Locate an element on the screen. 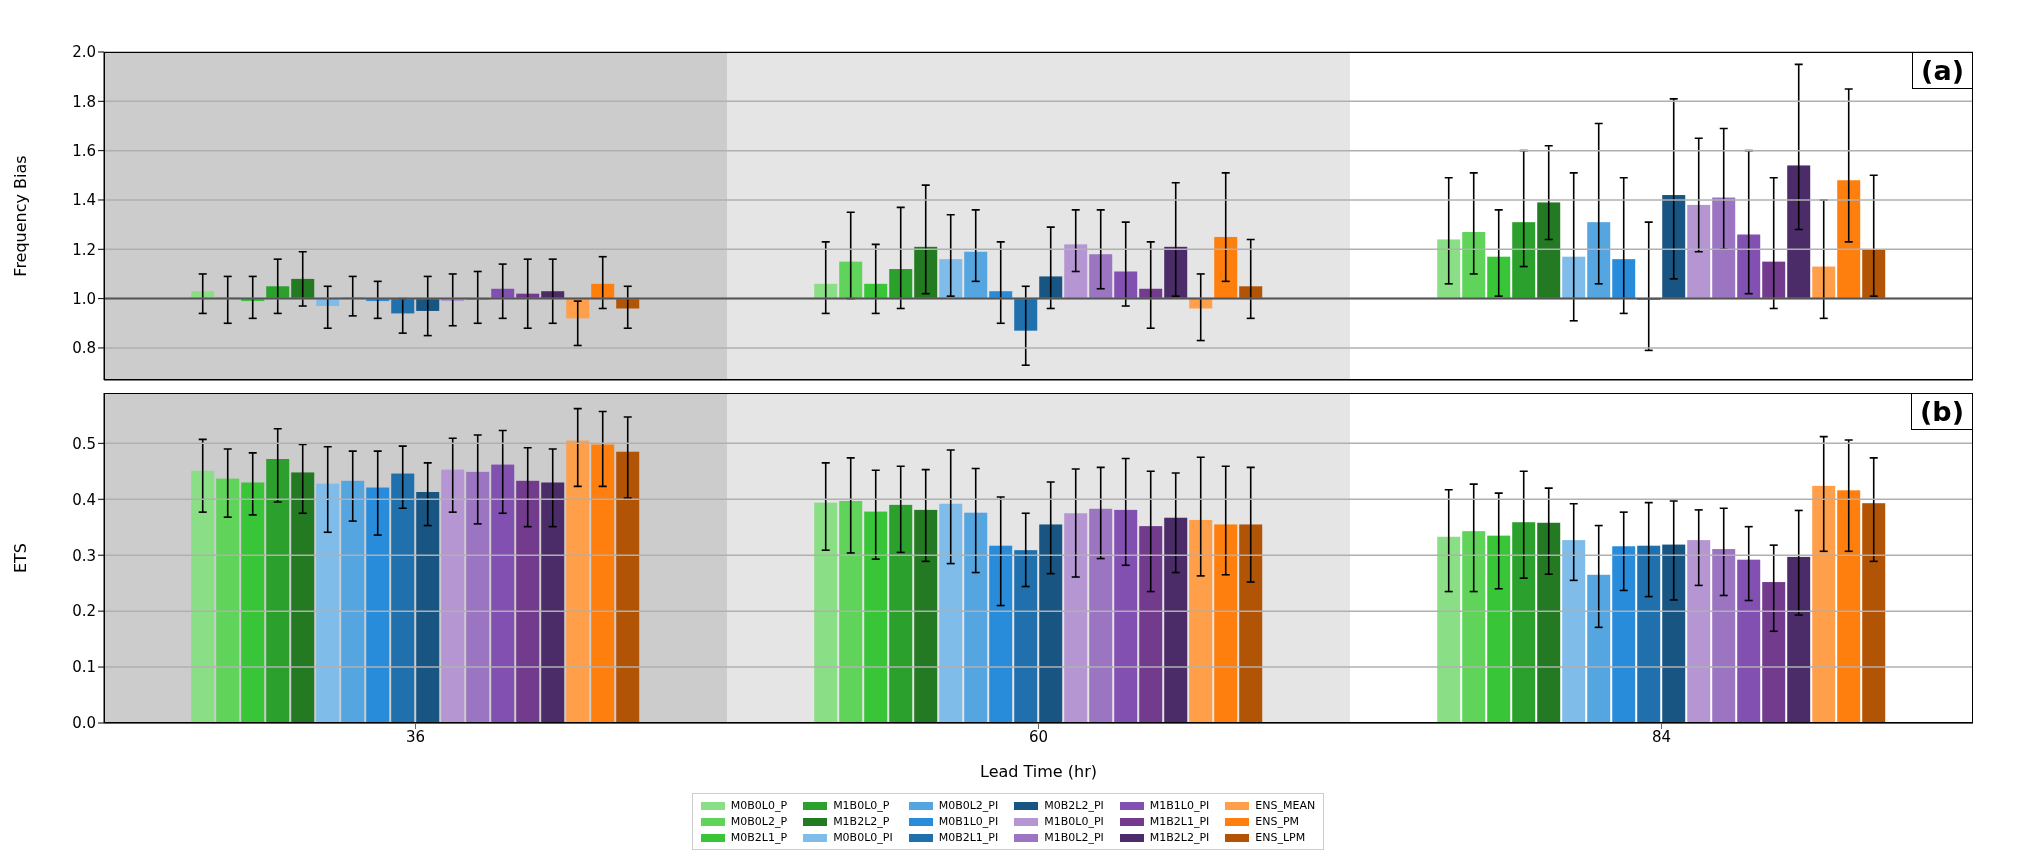 The width and height of the screenshot is (2035, 863). legend-label: M0B0L0_P is located at coordinates (759, 805).